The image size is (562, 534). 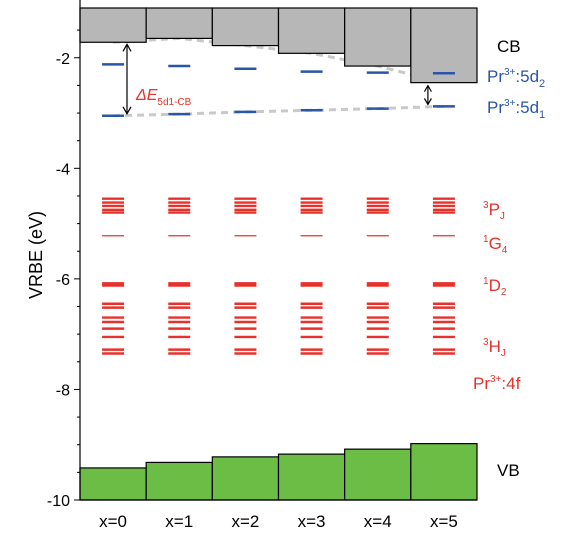 I want to click on x-tick-label: x=3, so click(x=312, y=521).